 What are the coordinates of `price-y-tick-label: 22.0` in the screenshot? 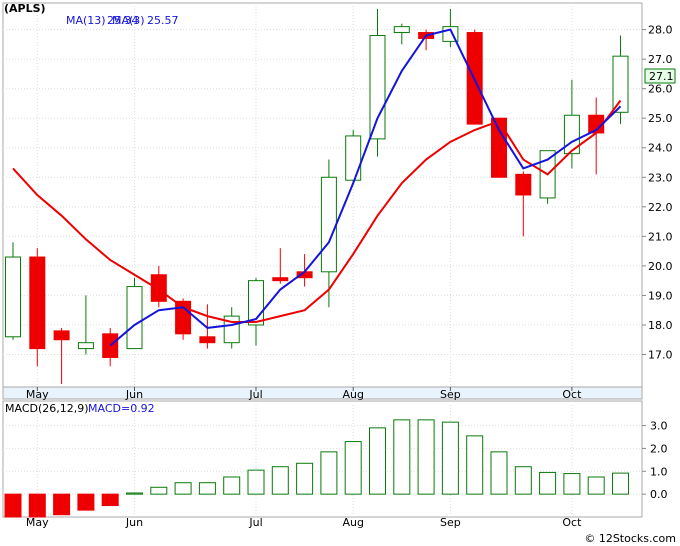 It's located at (660, 207).